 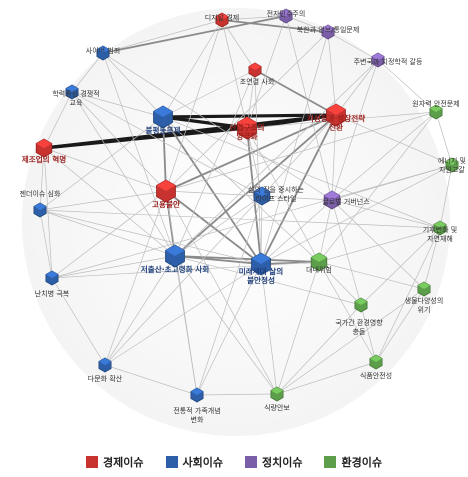 What do you see at coordinates (277, 390) in the screenshot?
I see `node-facet-foodsec` at bounding box center [277, 390].